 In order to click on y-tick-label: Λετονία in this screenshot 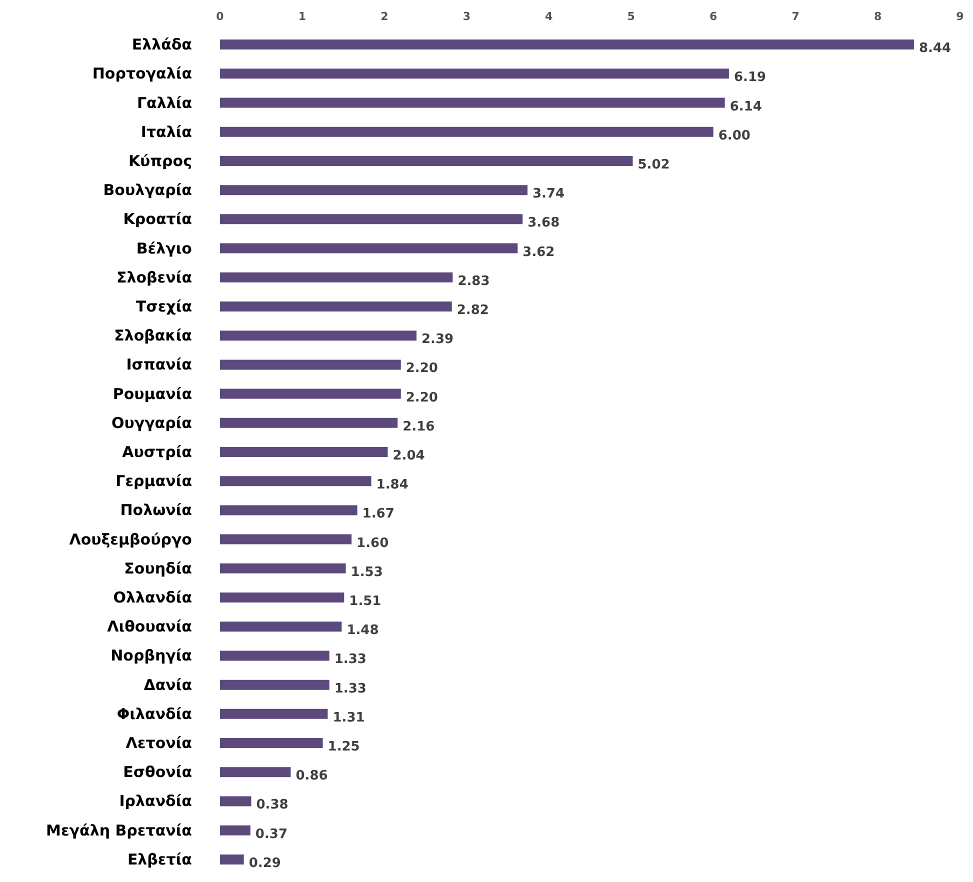, I will do `click(159, 743)`.